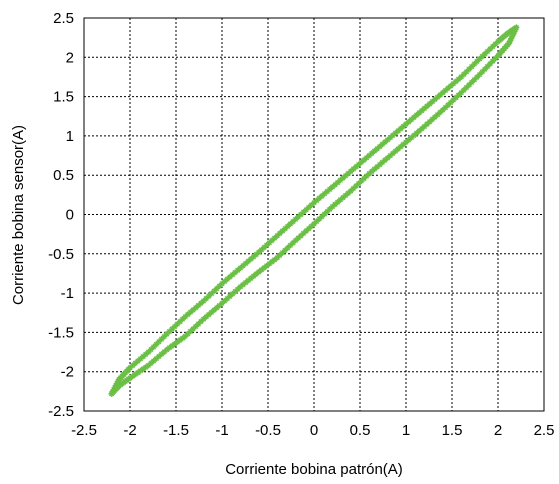  I want to click on x-tick-label: -2, so click(129, 430).